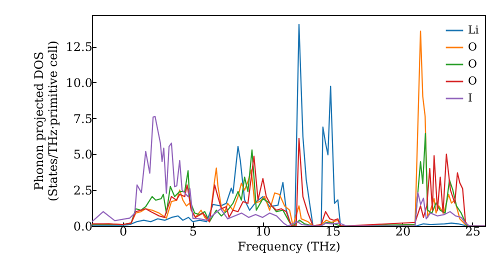  Describe the element at coordinates (123, 231) in the screenshot. I see `x-tick-label: 0` at that location.